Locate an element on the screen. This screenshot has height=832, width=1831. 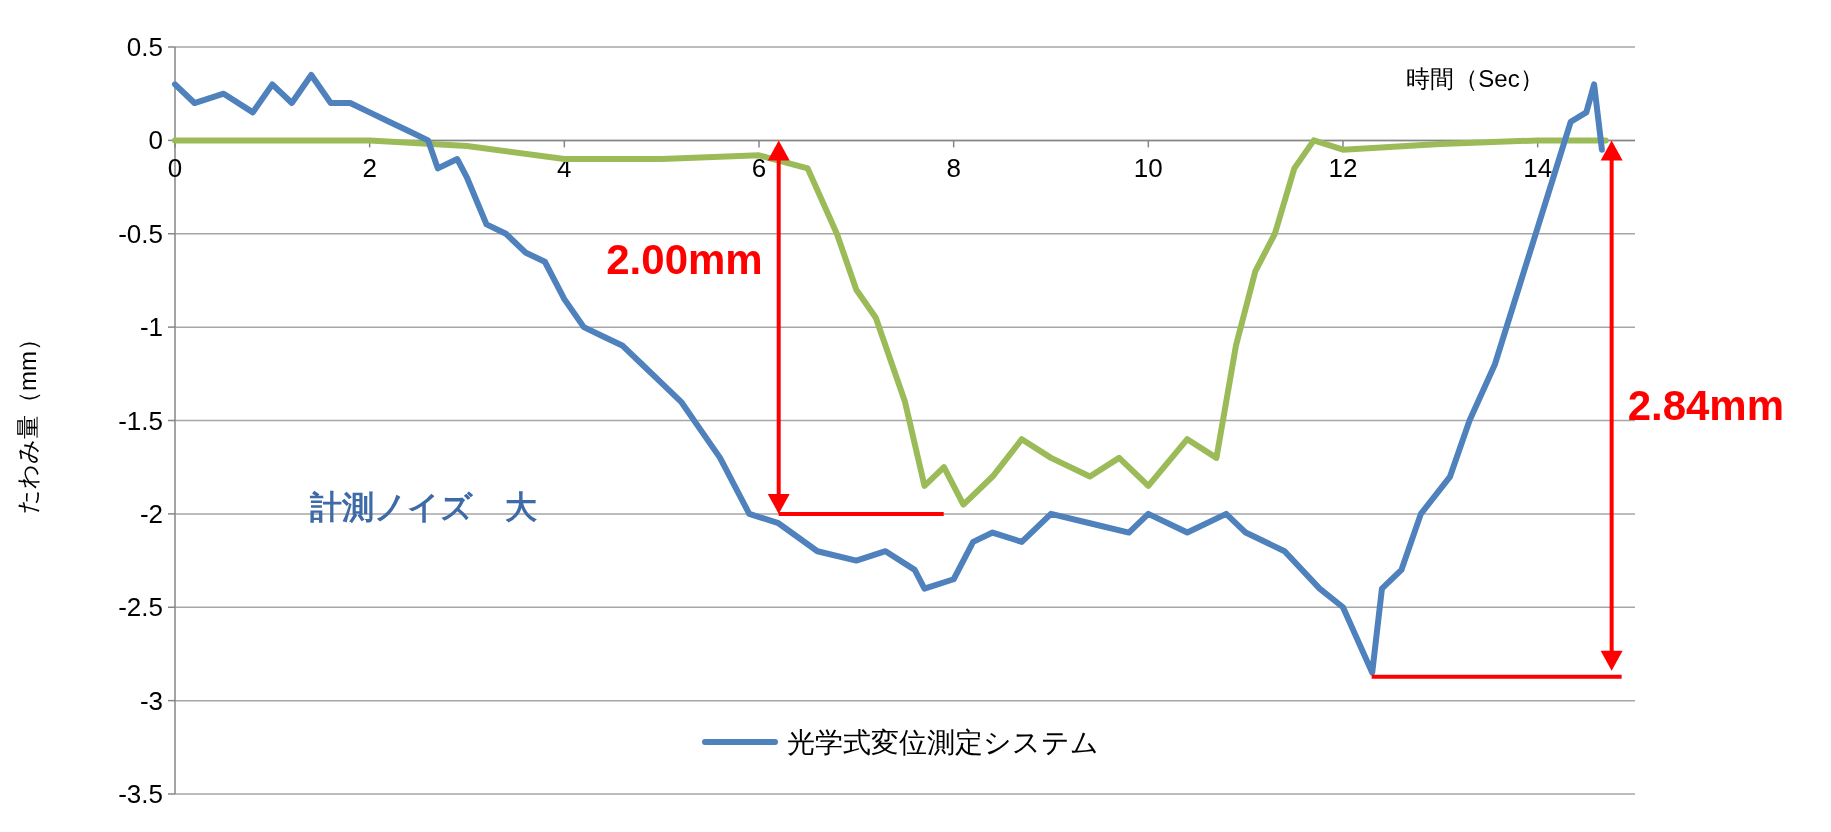
y-tick-label: -1 is located at coordinates (151, 327).